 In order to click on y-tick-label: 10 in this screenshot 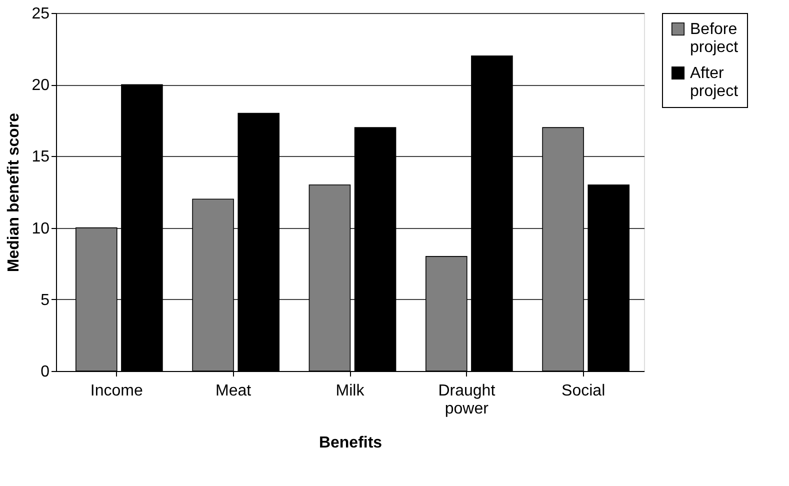, I will do `click(41, 229)`.